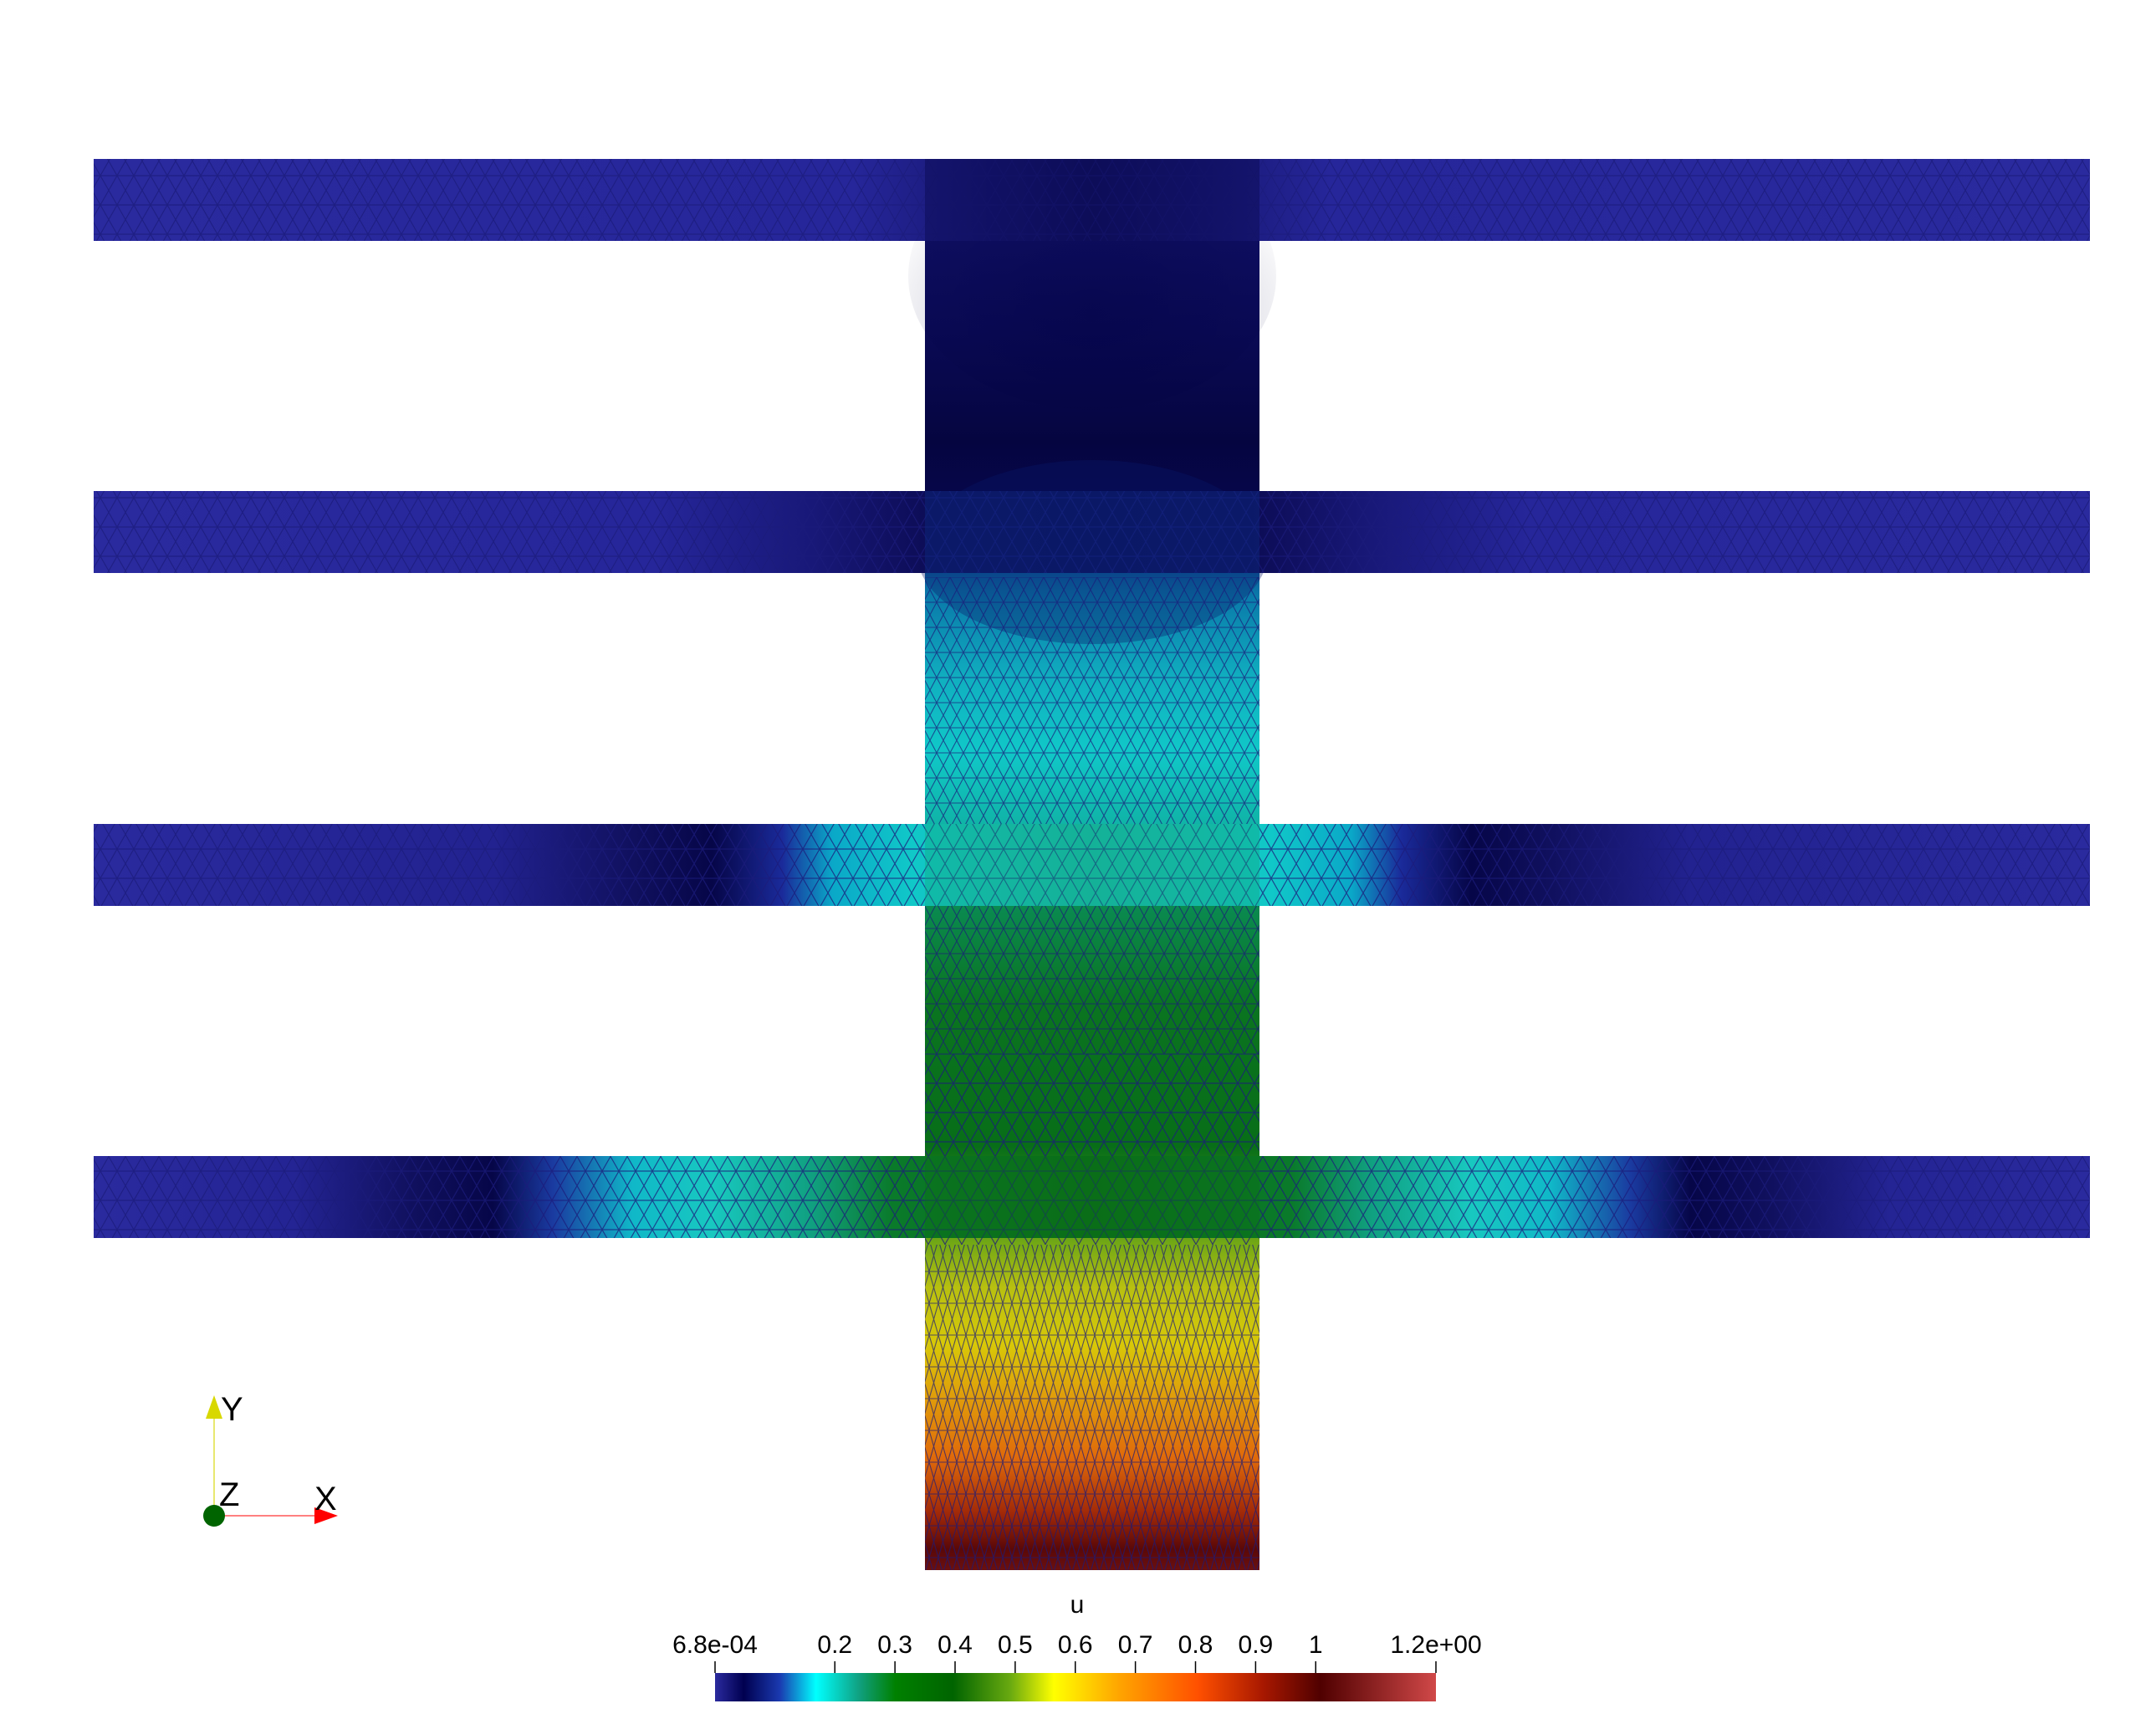 The height and width of the screenshot is (1719, 2156). I want to click on y-axis-label: Y, so click(232, 1409).